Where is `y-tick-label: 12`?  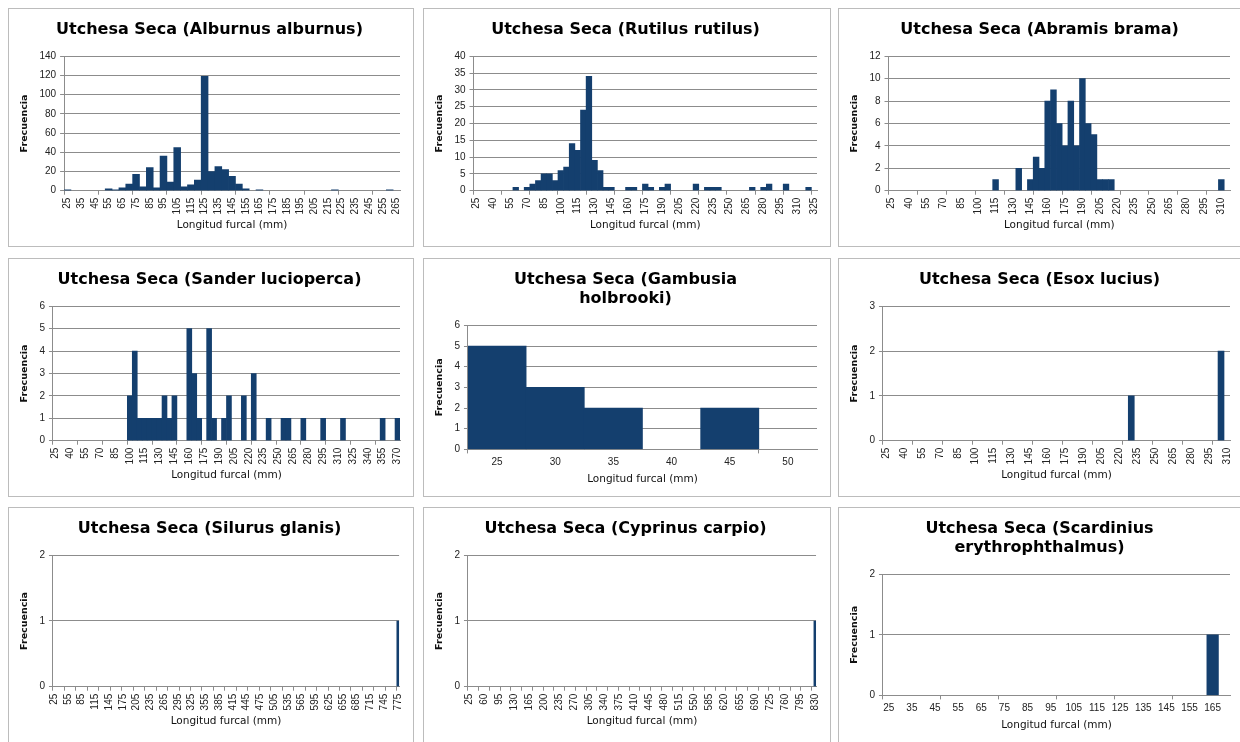
y-tick-label: 12 is located at coordinates (875, 55).